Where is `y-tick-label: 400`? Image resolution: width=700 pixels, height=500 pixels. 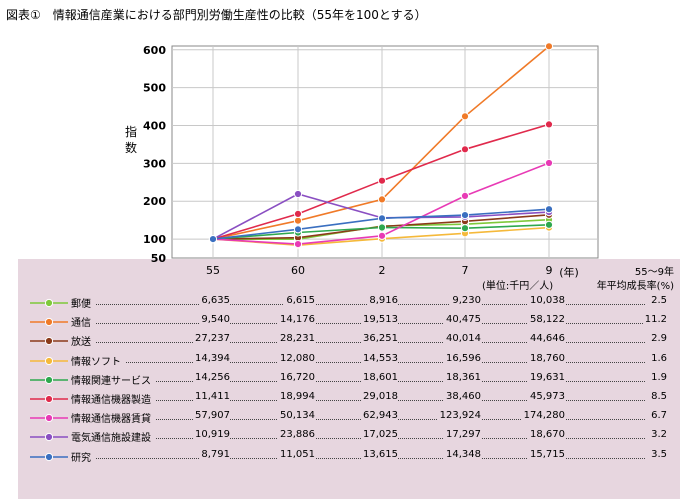
y-tick-label: 400 is located at coordinates (154, 126).